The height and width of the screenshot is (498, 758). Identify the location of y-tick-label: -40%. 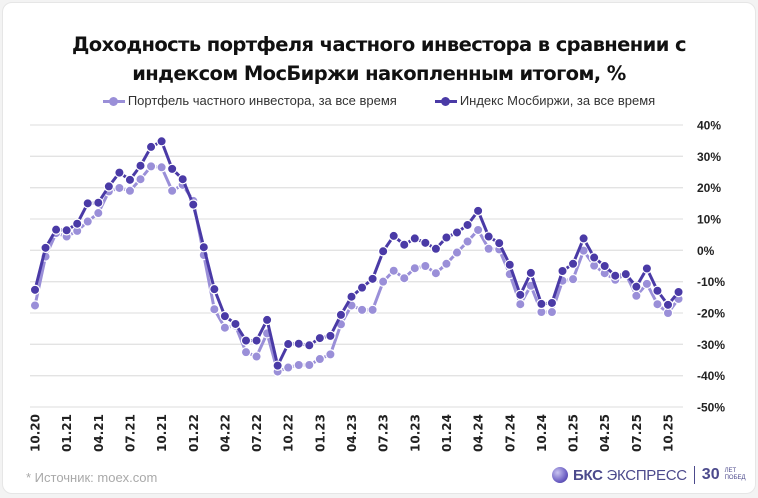
(711, 376).